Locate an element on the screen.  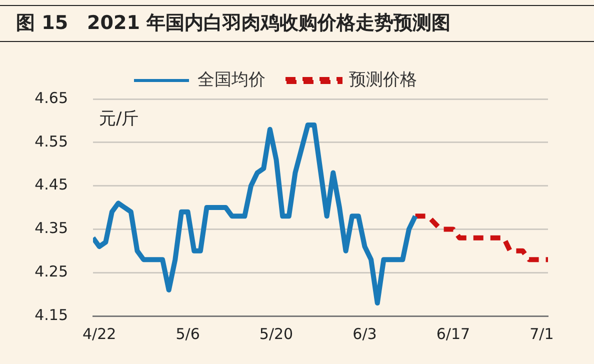
y-tick-label: 4.25 is located at coordinates (51, 271).